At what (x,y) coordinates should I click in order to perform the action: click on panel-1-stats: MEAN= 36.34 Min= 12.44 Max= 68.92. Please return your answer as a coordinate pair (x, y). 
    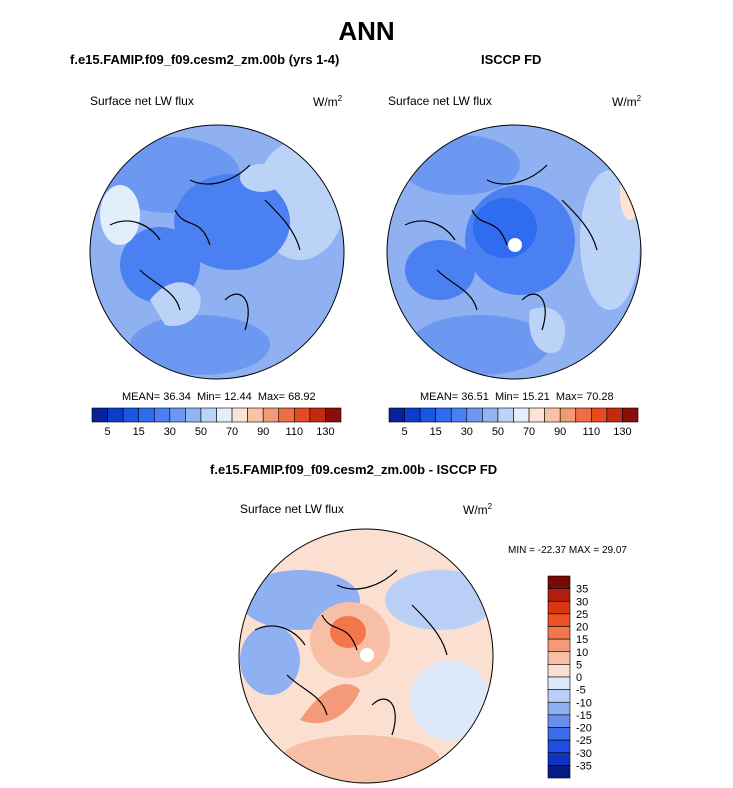
    Looking at the image, I should click on (219, 397).